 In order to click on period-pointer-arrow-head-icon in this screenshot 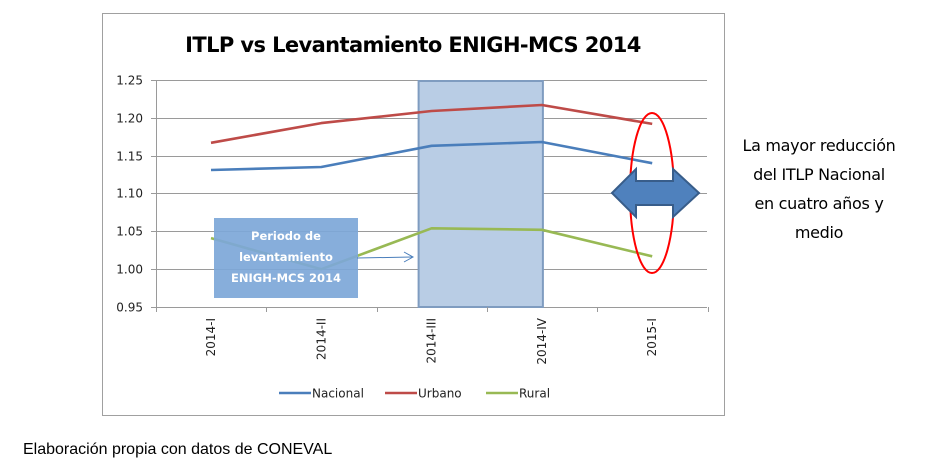, I will do `click(409, 257)`.